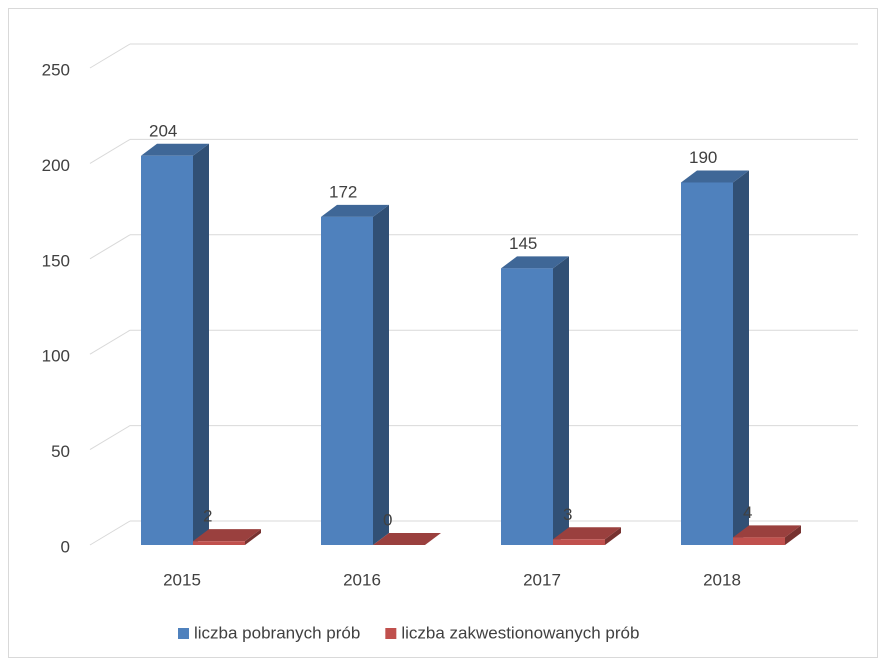 The image size is (881, 671). What do you see at coordinates (207, 516) in the screenshot?
I see `value-label: 2` at bounding box center [207, 516].